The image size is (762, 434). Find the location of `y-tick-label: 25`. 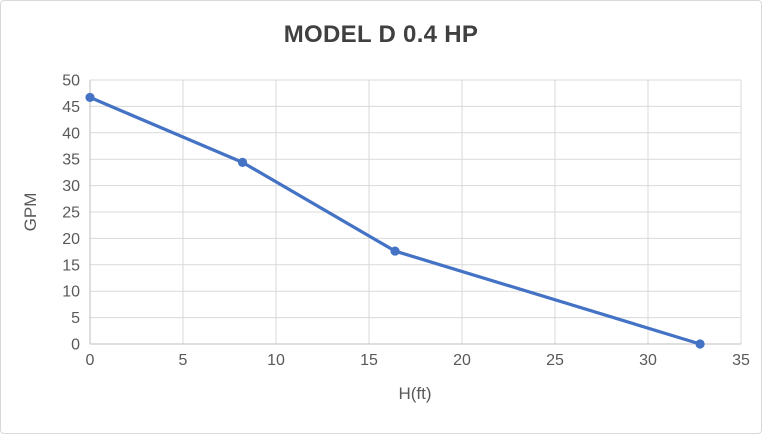

y-tick-label: 25 is located at coordinates (71, 213).